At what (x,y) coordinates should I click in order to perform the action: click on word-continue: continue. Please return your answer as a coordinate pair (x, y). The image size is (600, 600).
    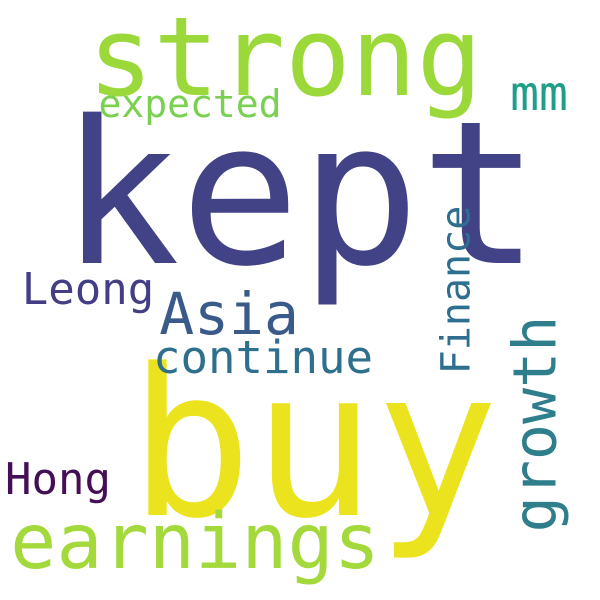
    Looking at the image, I should click on (263, 358).